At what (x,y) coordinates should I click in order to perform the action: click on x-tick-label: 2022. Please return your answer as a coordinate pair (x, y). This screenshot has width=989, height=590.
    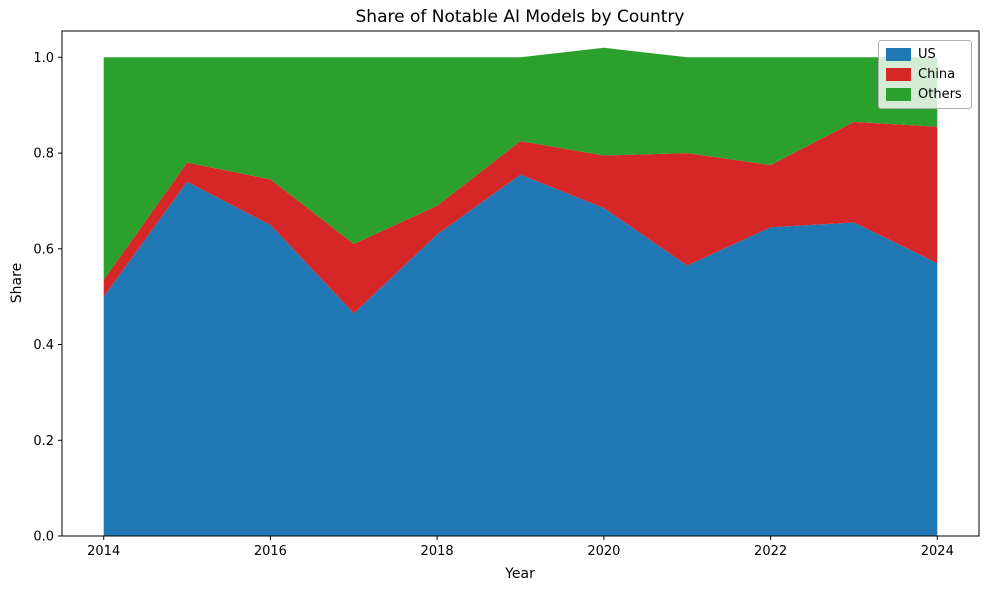
    Looking at the image, I should click on (770, 551).